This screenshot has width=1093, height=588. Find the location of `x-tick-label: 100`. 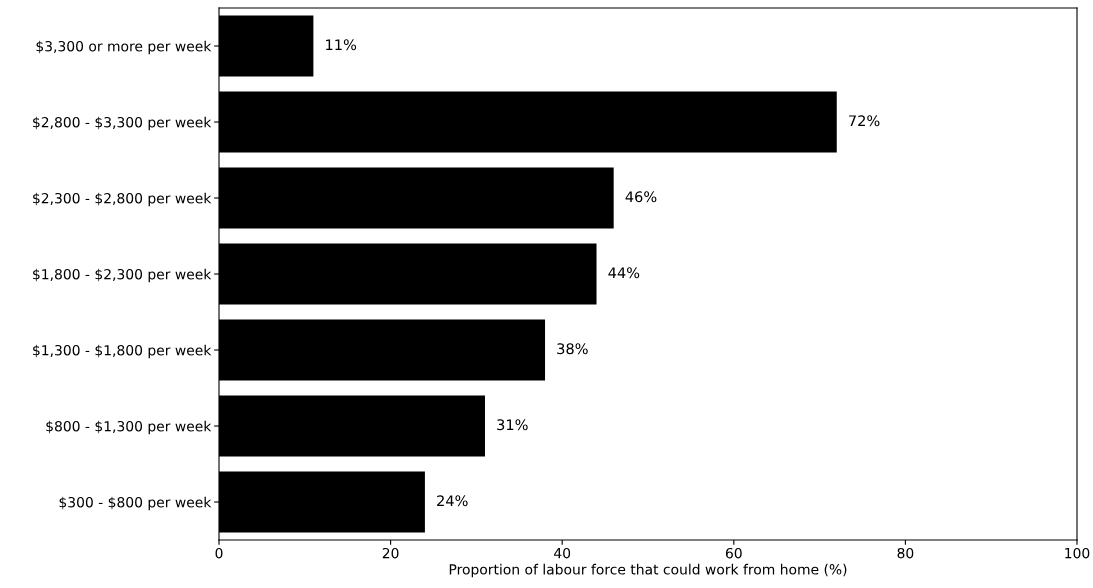

x-tick-label: 100 is located at coordinates (1077, 553).